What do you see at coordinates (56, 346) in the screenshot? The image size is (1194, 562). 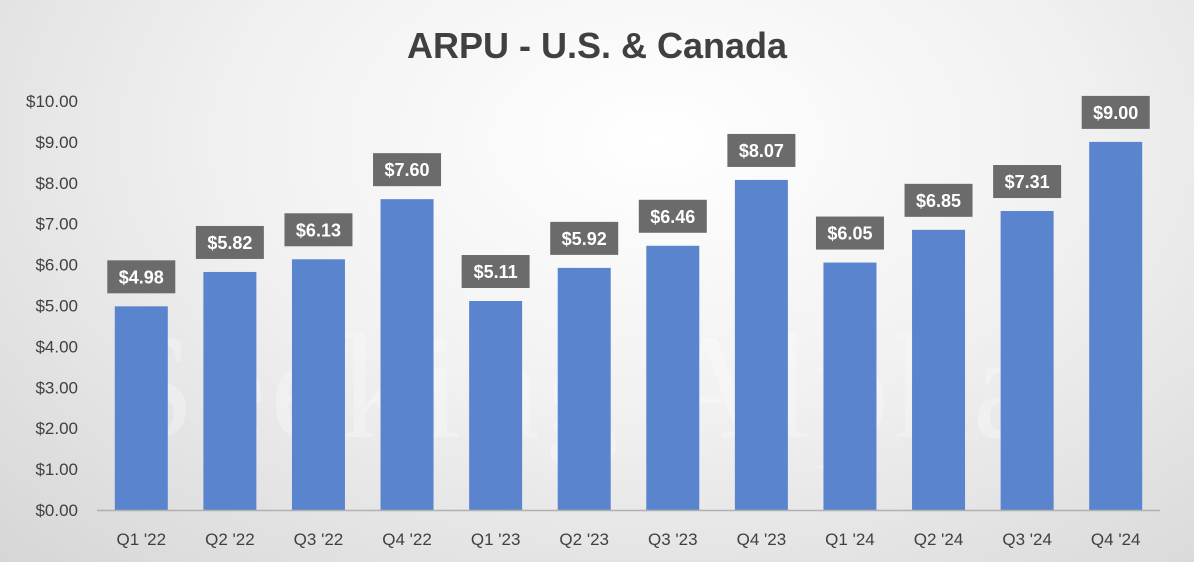 I see `y-tick-label: $4.00` at bounding box center [56, 346].